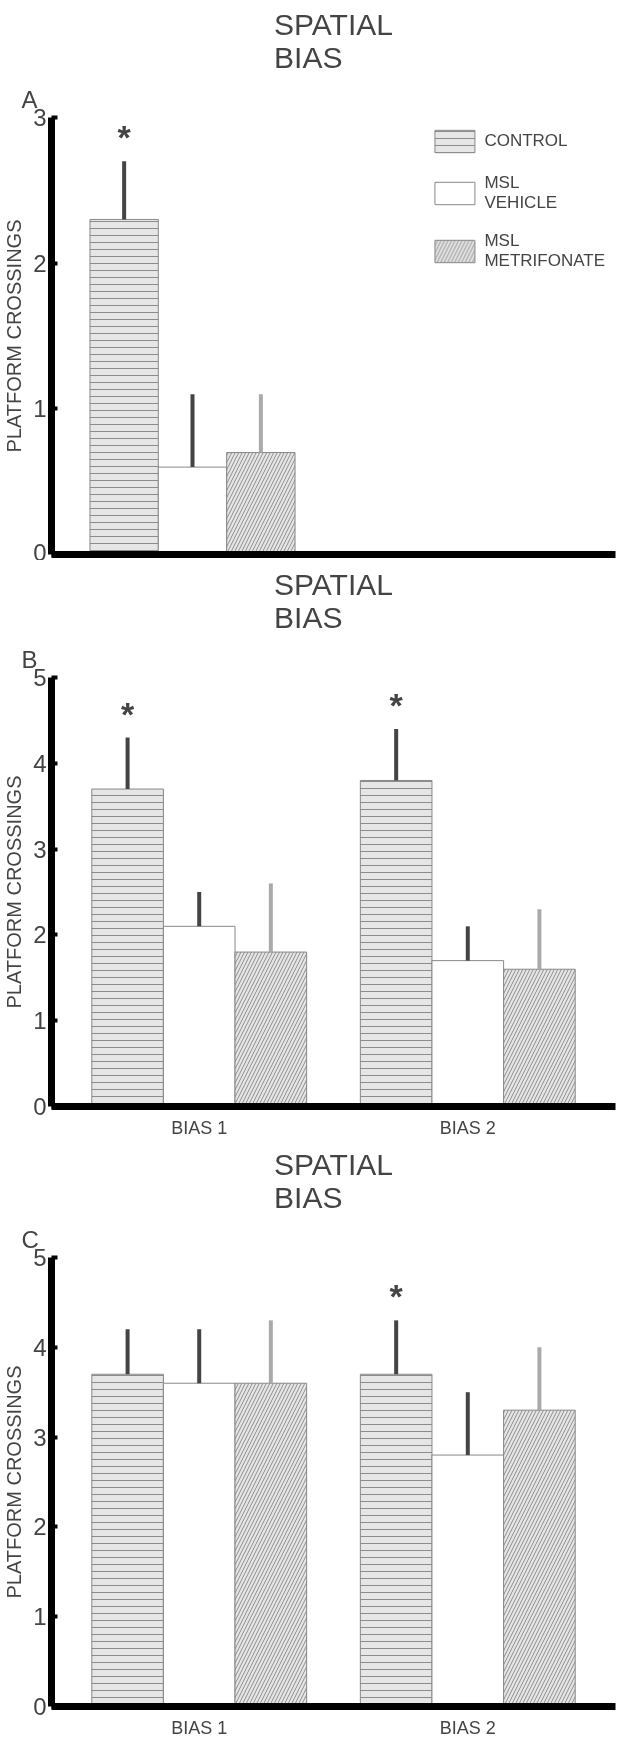  Describe the element at coordinates (526, 141) in the screenshot. I see `legend-label: CONTROL` at that location.